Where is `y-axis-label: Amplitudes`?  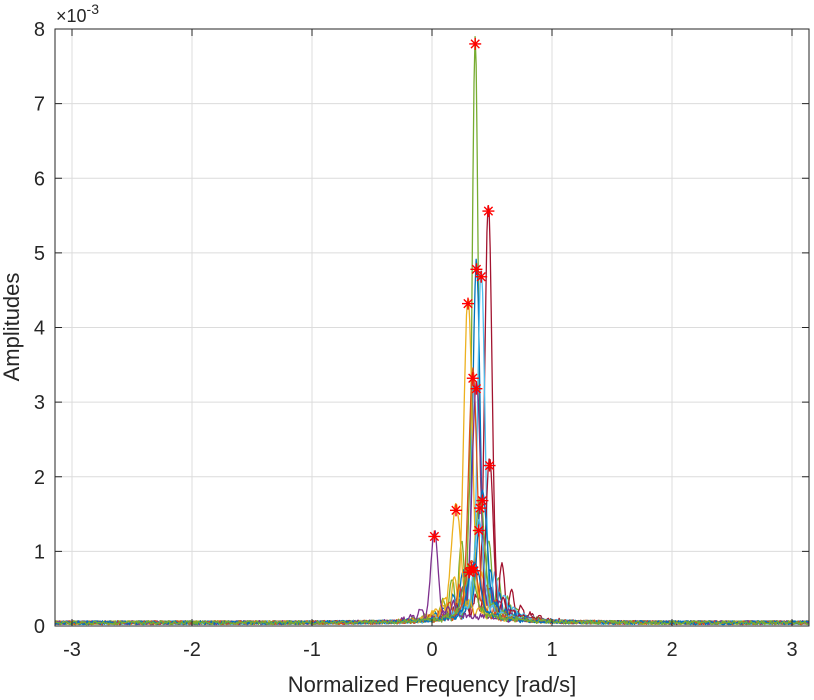
y-axis-label: Amplitudes is located at coordinates (12, 327).